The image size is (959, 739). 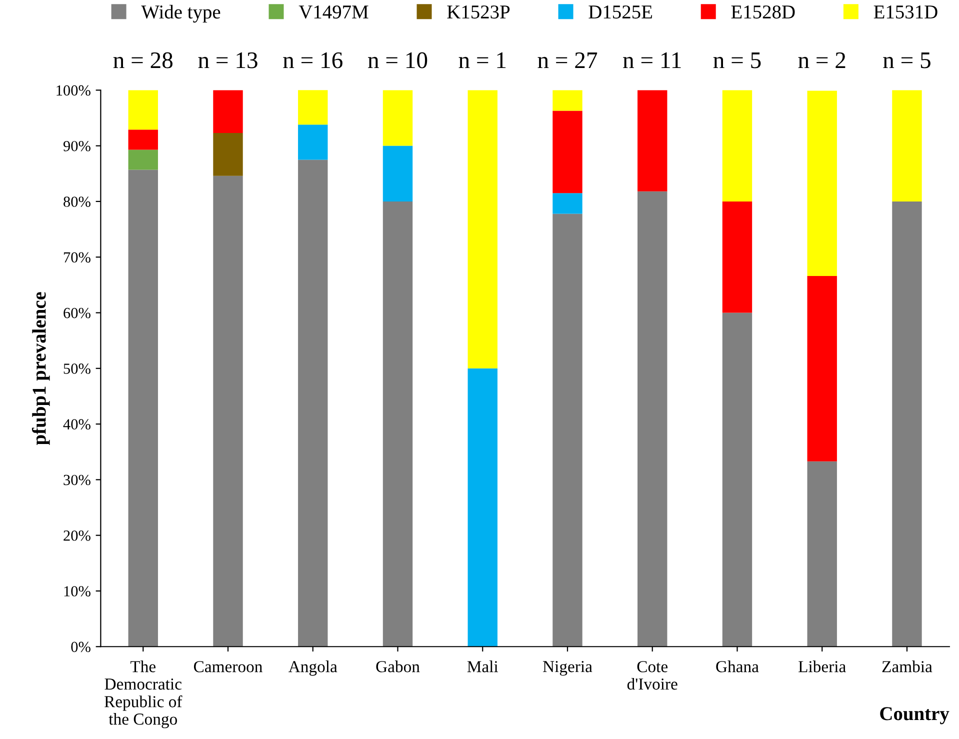 I want to click on legend-label: Wide type, so click(x=180, y=13).